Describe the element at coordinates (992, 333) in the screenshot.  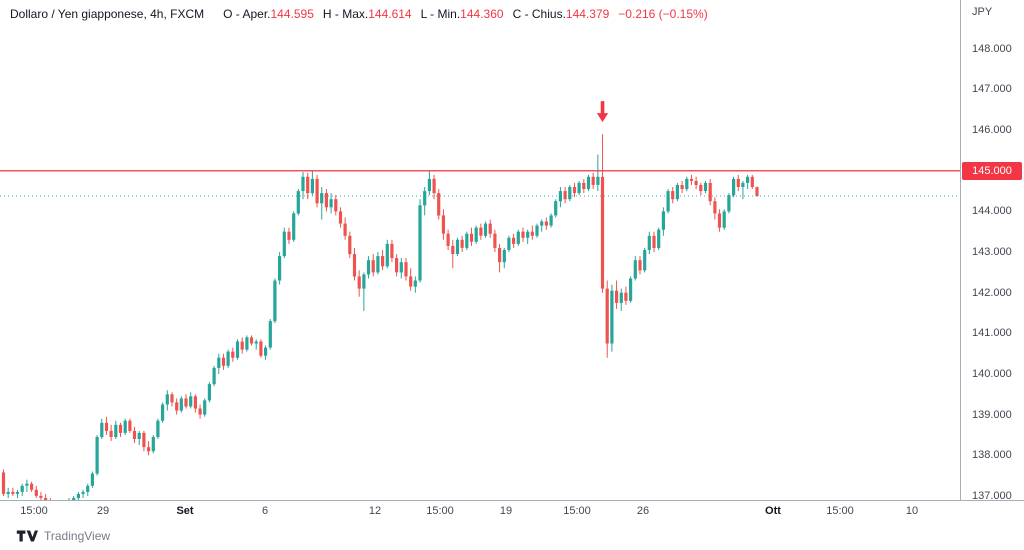
I see `price-axis-label: 141.000` at that location.